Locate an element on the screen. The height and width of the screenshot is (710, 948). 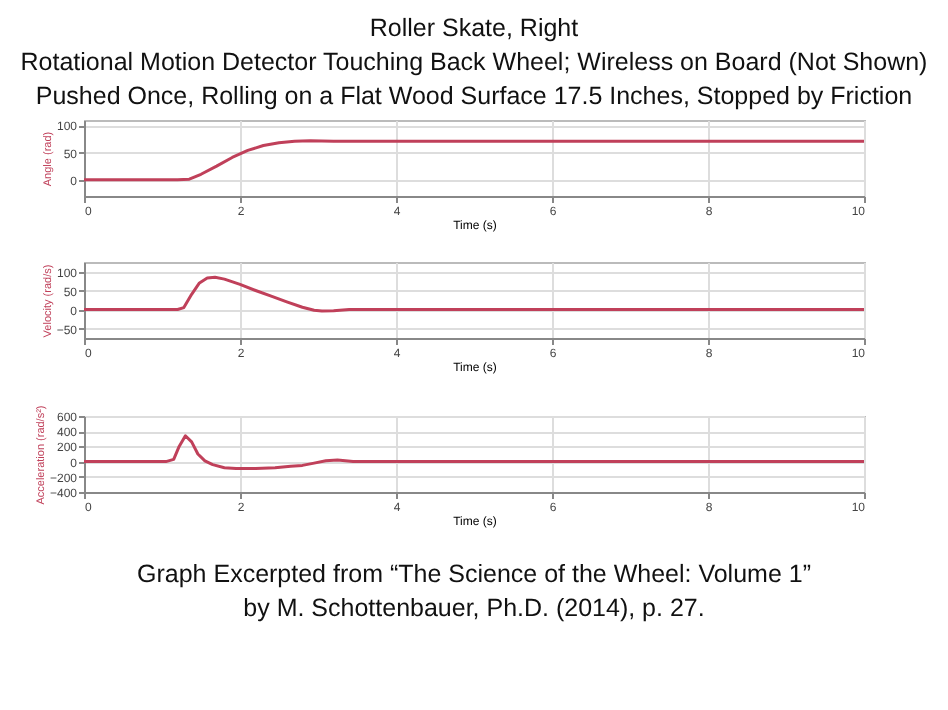
chart-title: Roller Skate, Right is located at coordinates (474, 29).